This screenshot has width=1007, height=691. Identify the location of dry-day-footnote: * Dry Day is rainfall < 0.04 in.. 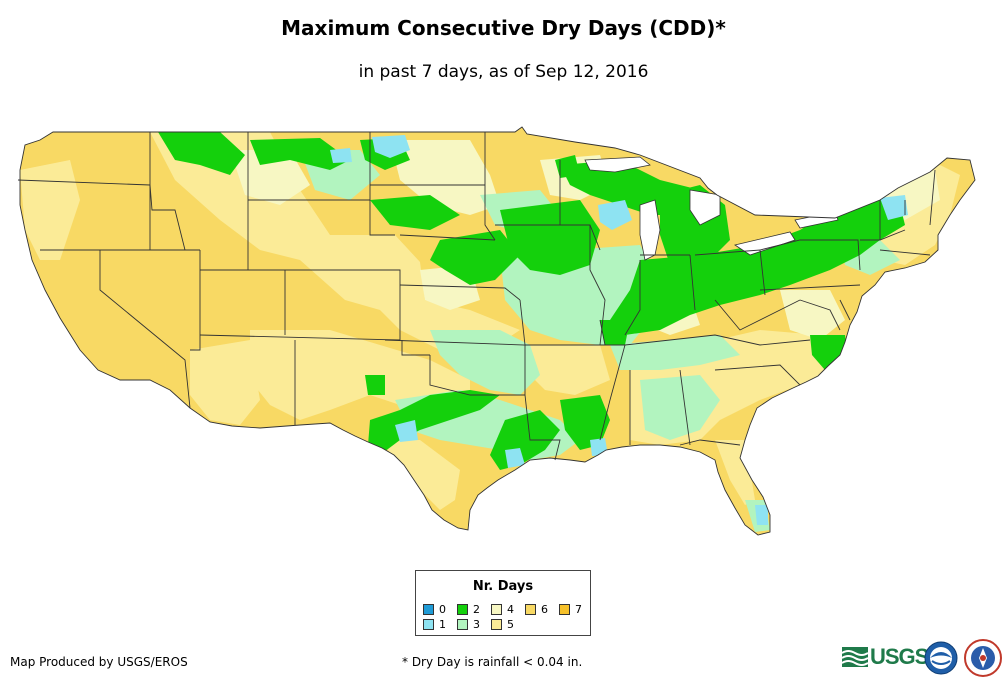
(492, 662).